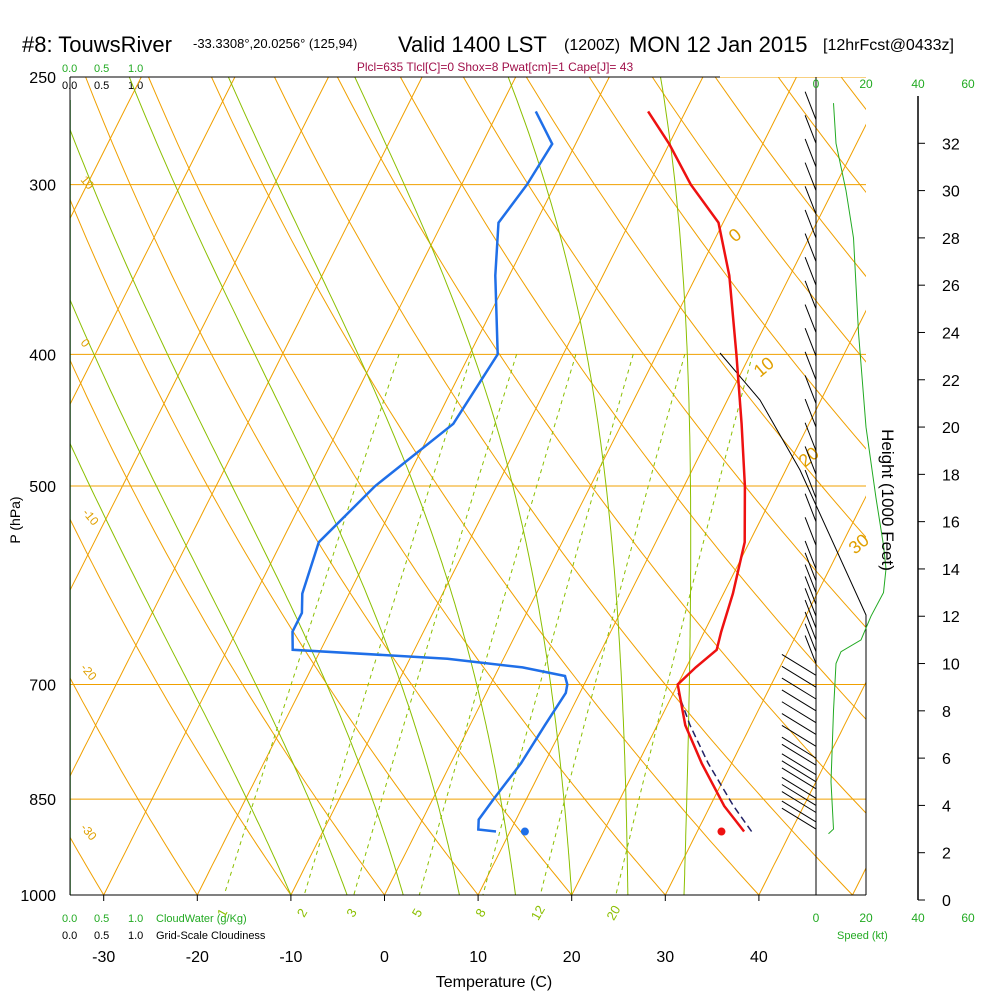 The width and height of the screenshot is (1000, 1000). What do you see at coordinates (859, 544) in the screenshot?
I see `adiabat-label: 30` at bounding box center [859, 544].